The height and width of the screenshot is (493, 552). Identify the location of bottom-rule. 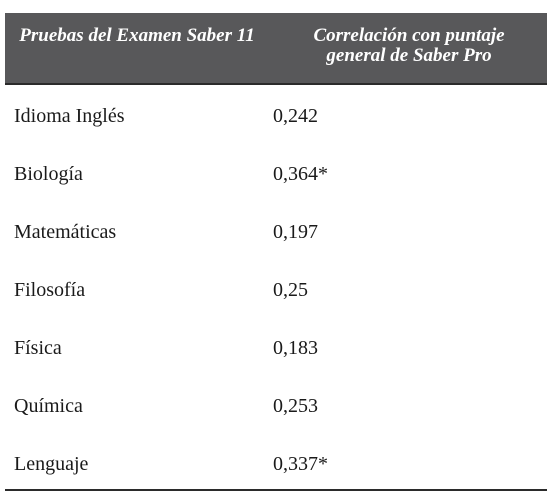
(276, 490).